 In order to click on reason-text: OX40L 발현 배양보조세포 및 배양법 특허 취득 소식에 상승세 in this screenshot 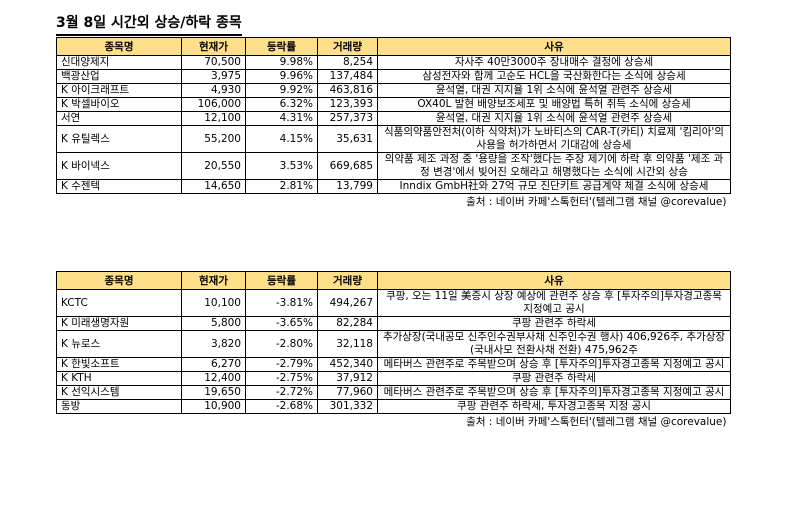, I will do `click(554, 104)`.